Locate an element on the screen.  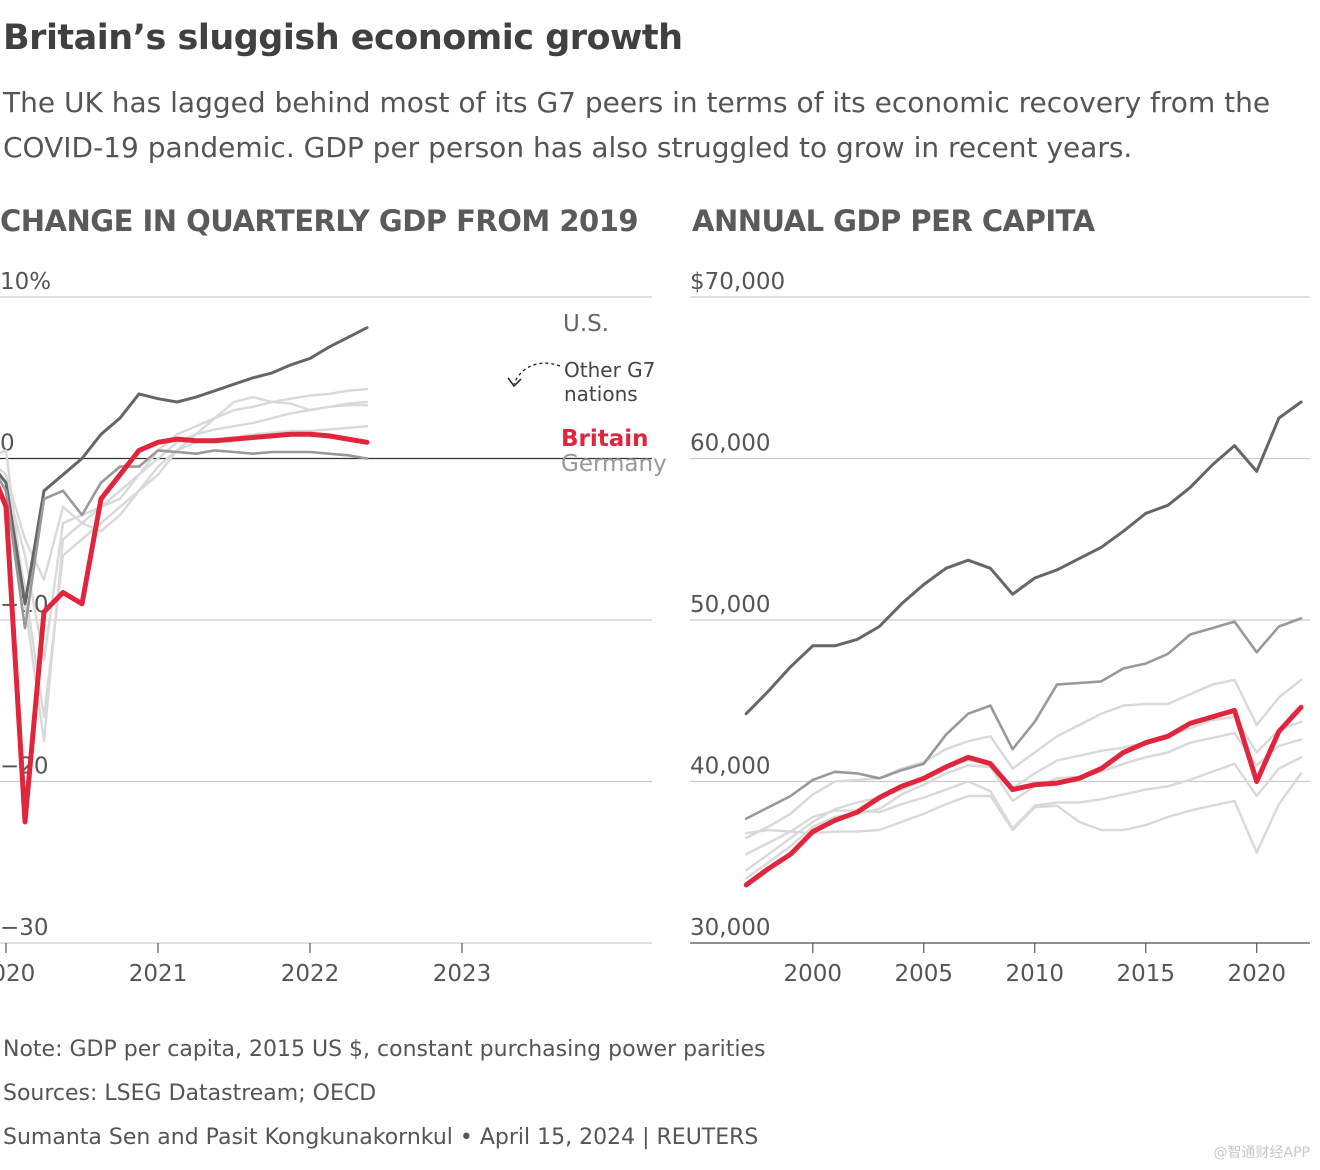
page-title: Britain’s sluggish economic growth is located at coordinates (343, 38).